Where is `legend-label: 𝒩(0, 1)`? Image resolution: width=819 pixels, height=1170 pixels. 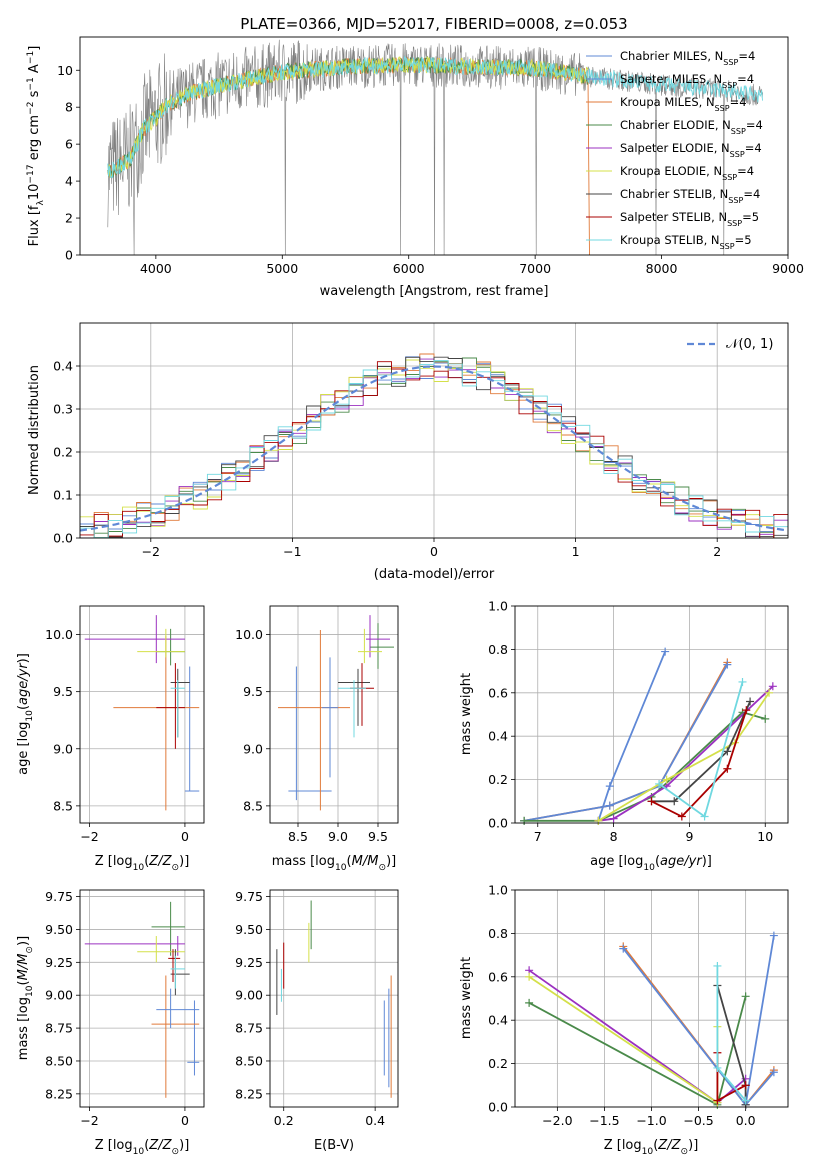
legend-label: 𝒩(0, 1) is located at coordinates (749, 344).